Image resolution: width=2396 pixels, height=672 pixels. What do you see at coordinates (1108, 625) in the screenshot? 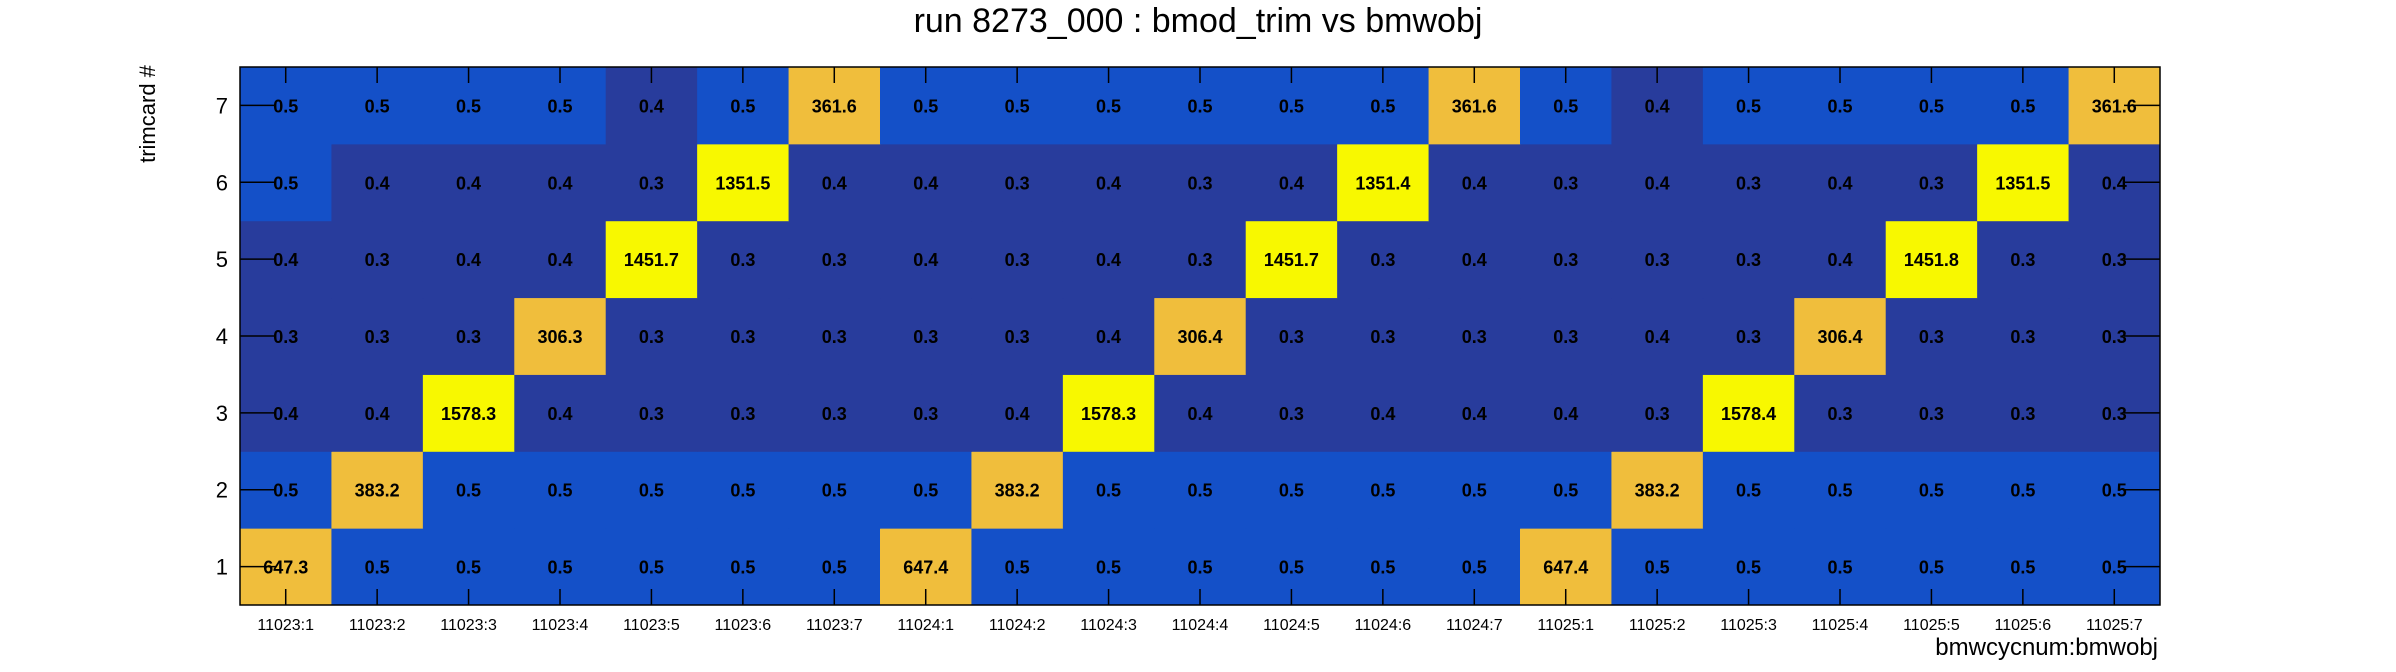
I see `x-tick-label: 11024:3` at bounding box center [1108, 625].